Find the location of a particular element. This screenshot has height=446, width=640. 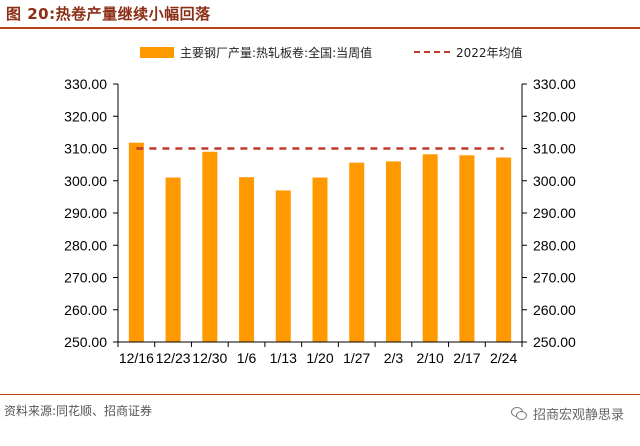

legend-item-bar: 主要钢厂产量:热轧板卷:全国:当周值 is located at coordinates (256, 52).